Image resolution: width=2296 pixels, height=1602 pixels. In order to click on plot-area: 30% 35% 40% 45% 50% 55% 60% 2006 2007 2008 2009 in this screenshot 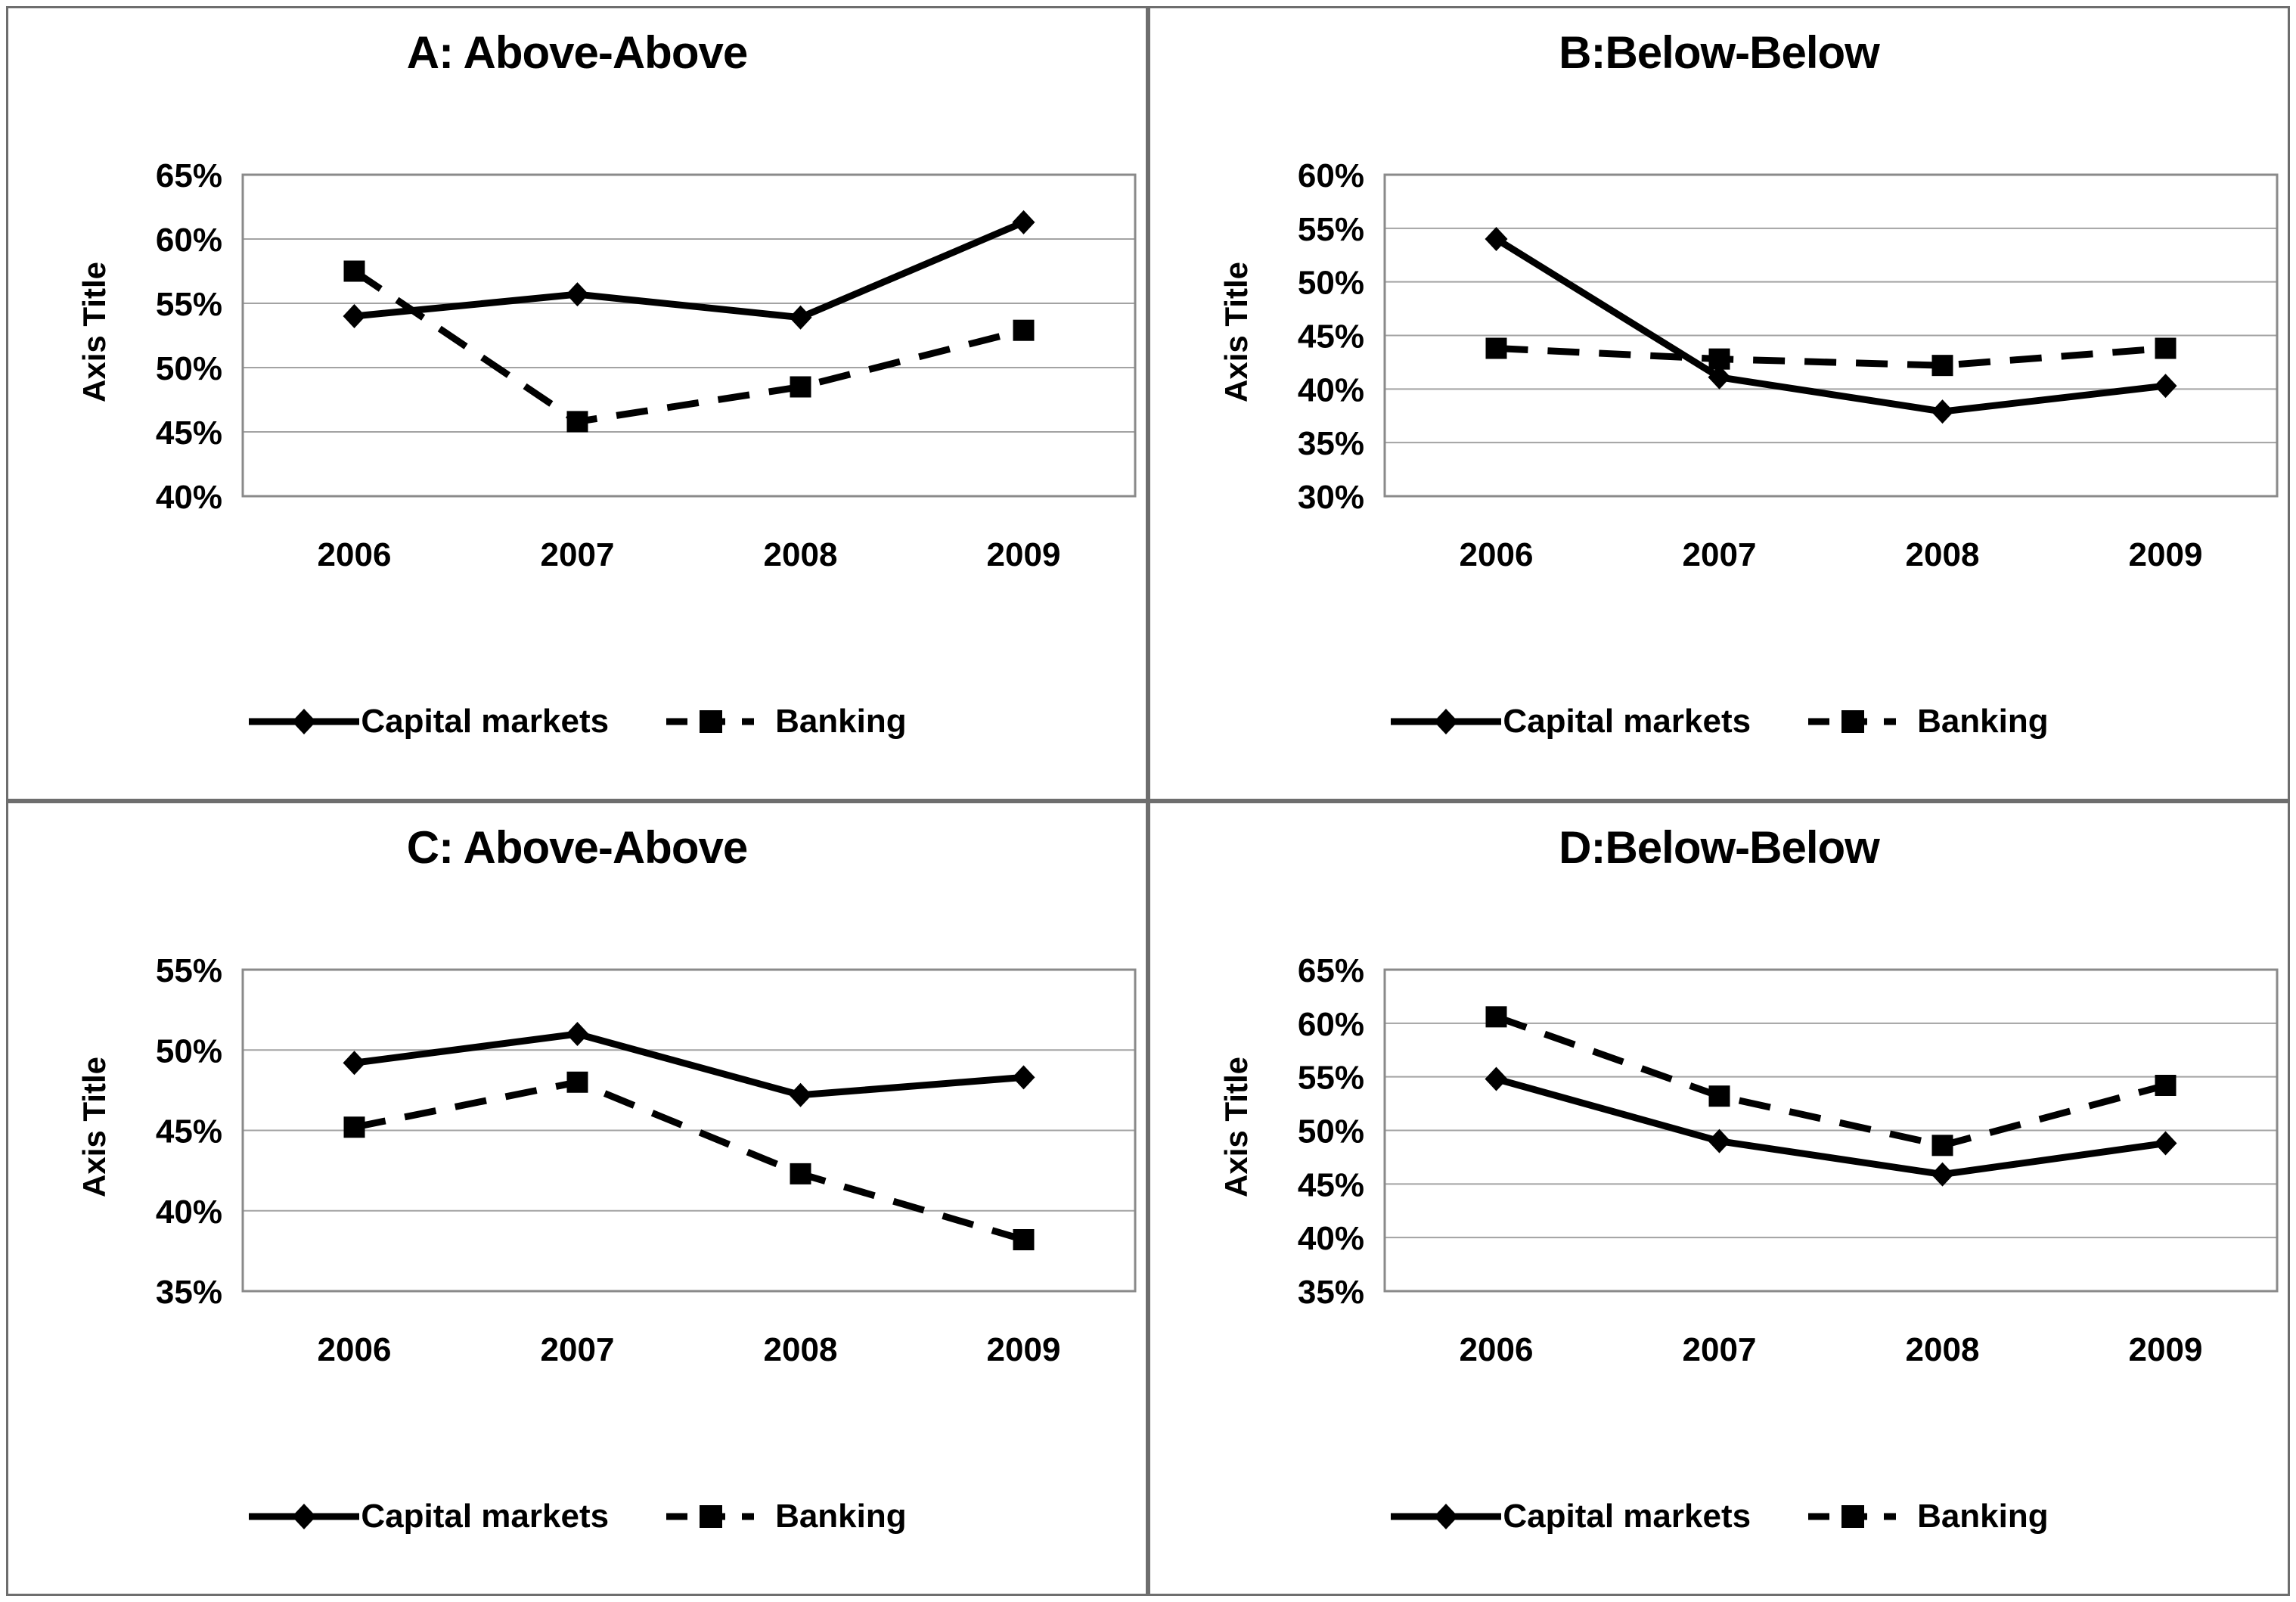, I will do `click(1788, 365)`.